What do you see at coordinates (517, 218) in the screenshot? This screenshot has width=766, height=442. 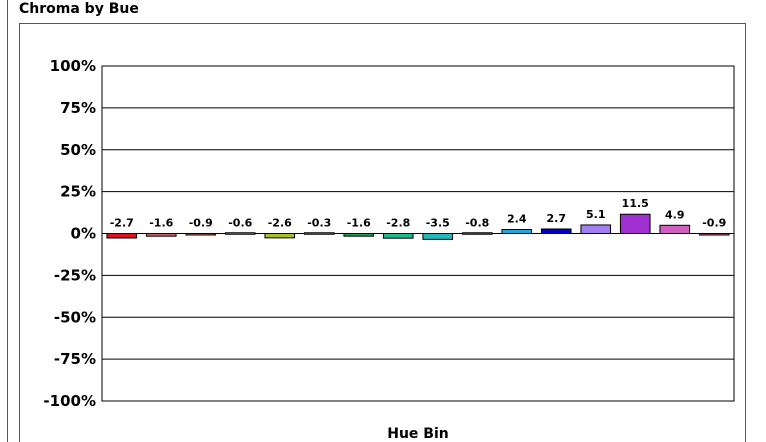 I see `data-label: 2.4` at bounding box center [517, 218].